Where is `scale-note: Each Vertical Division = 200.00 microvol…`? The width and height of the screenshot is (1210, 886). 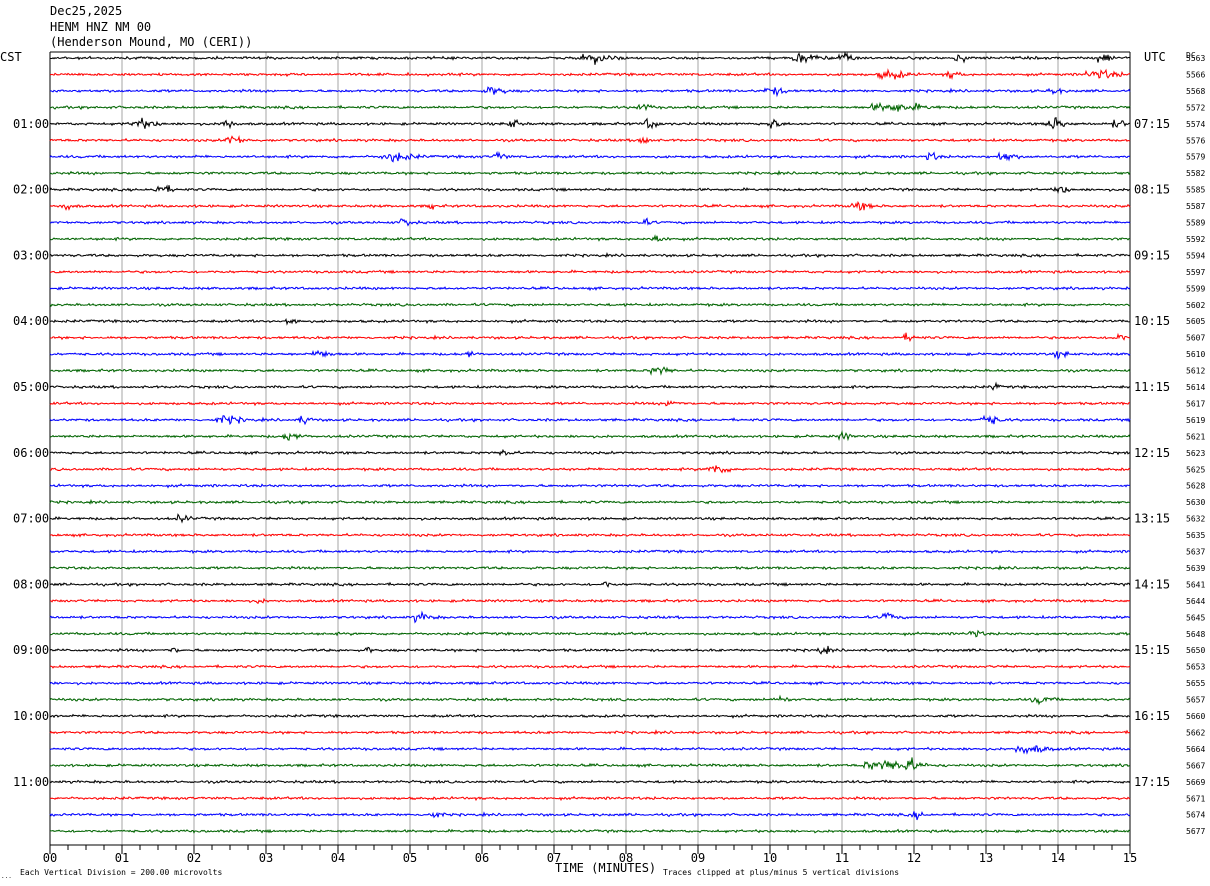 scale-note: Each Vertical Division = 200.00 microvol… is located at coordinates (121, 872).